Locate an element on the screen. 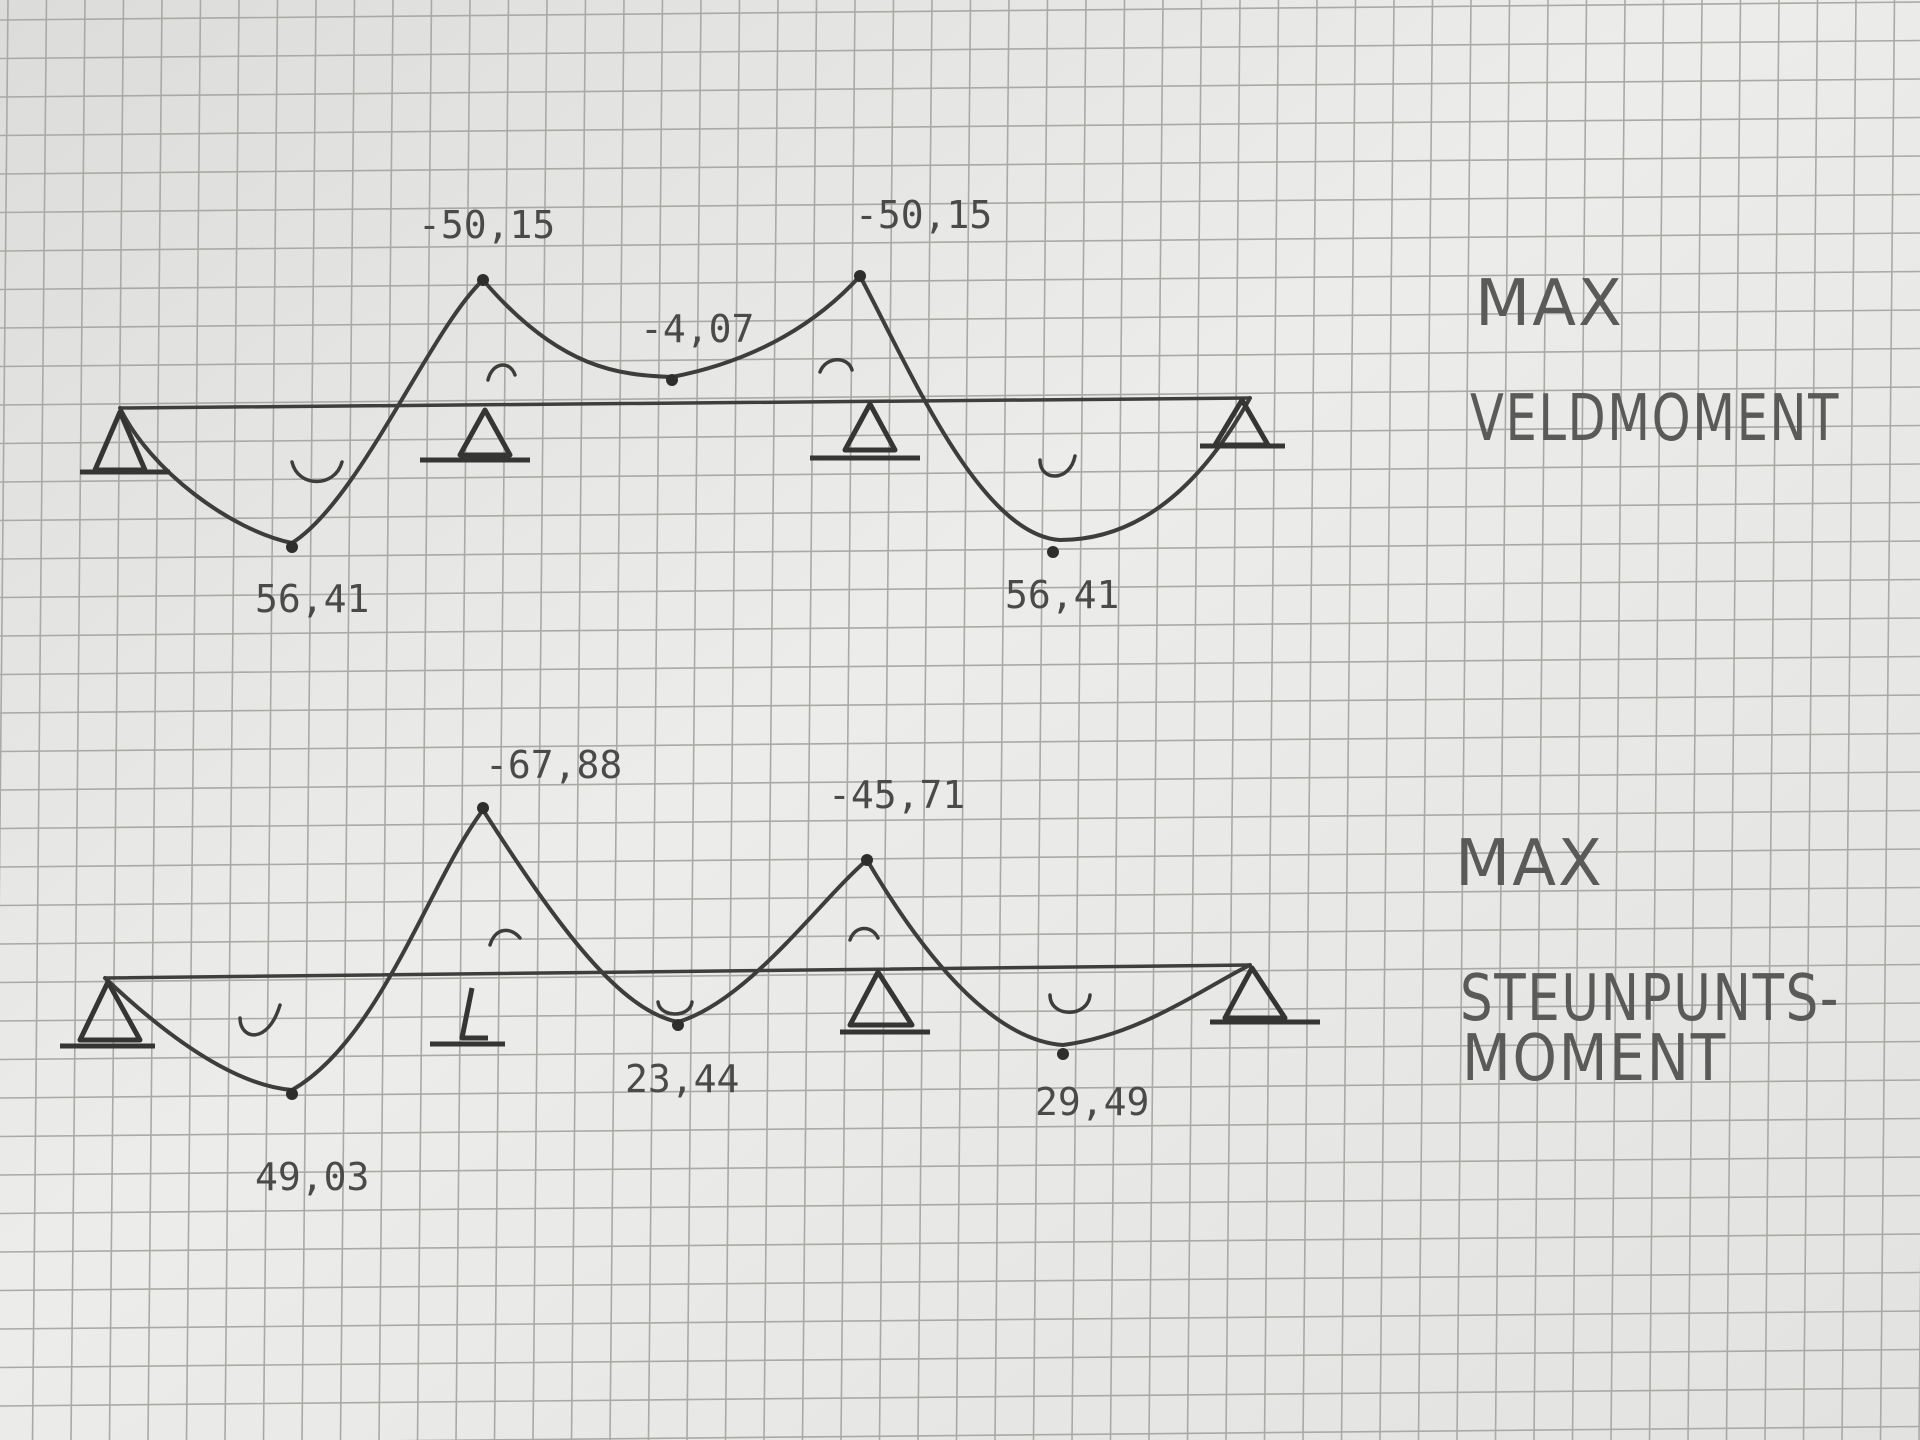 The height and width of the screenshot is (1440, 1920). value-label-support-left: -67,88 is located at coordinates (553, 765).